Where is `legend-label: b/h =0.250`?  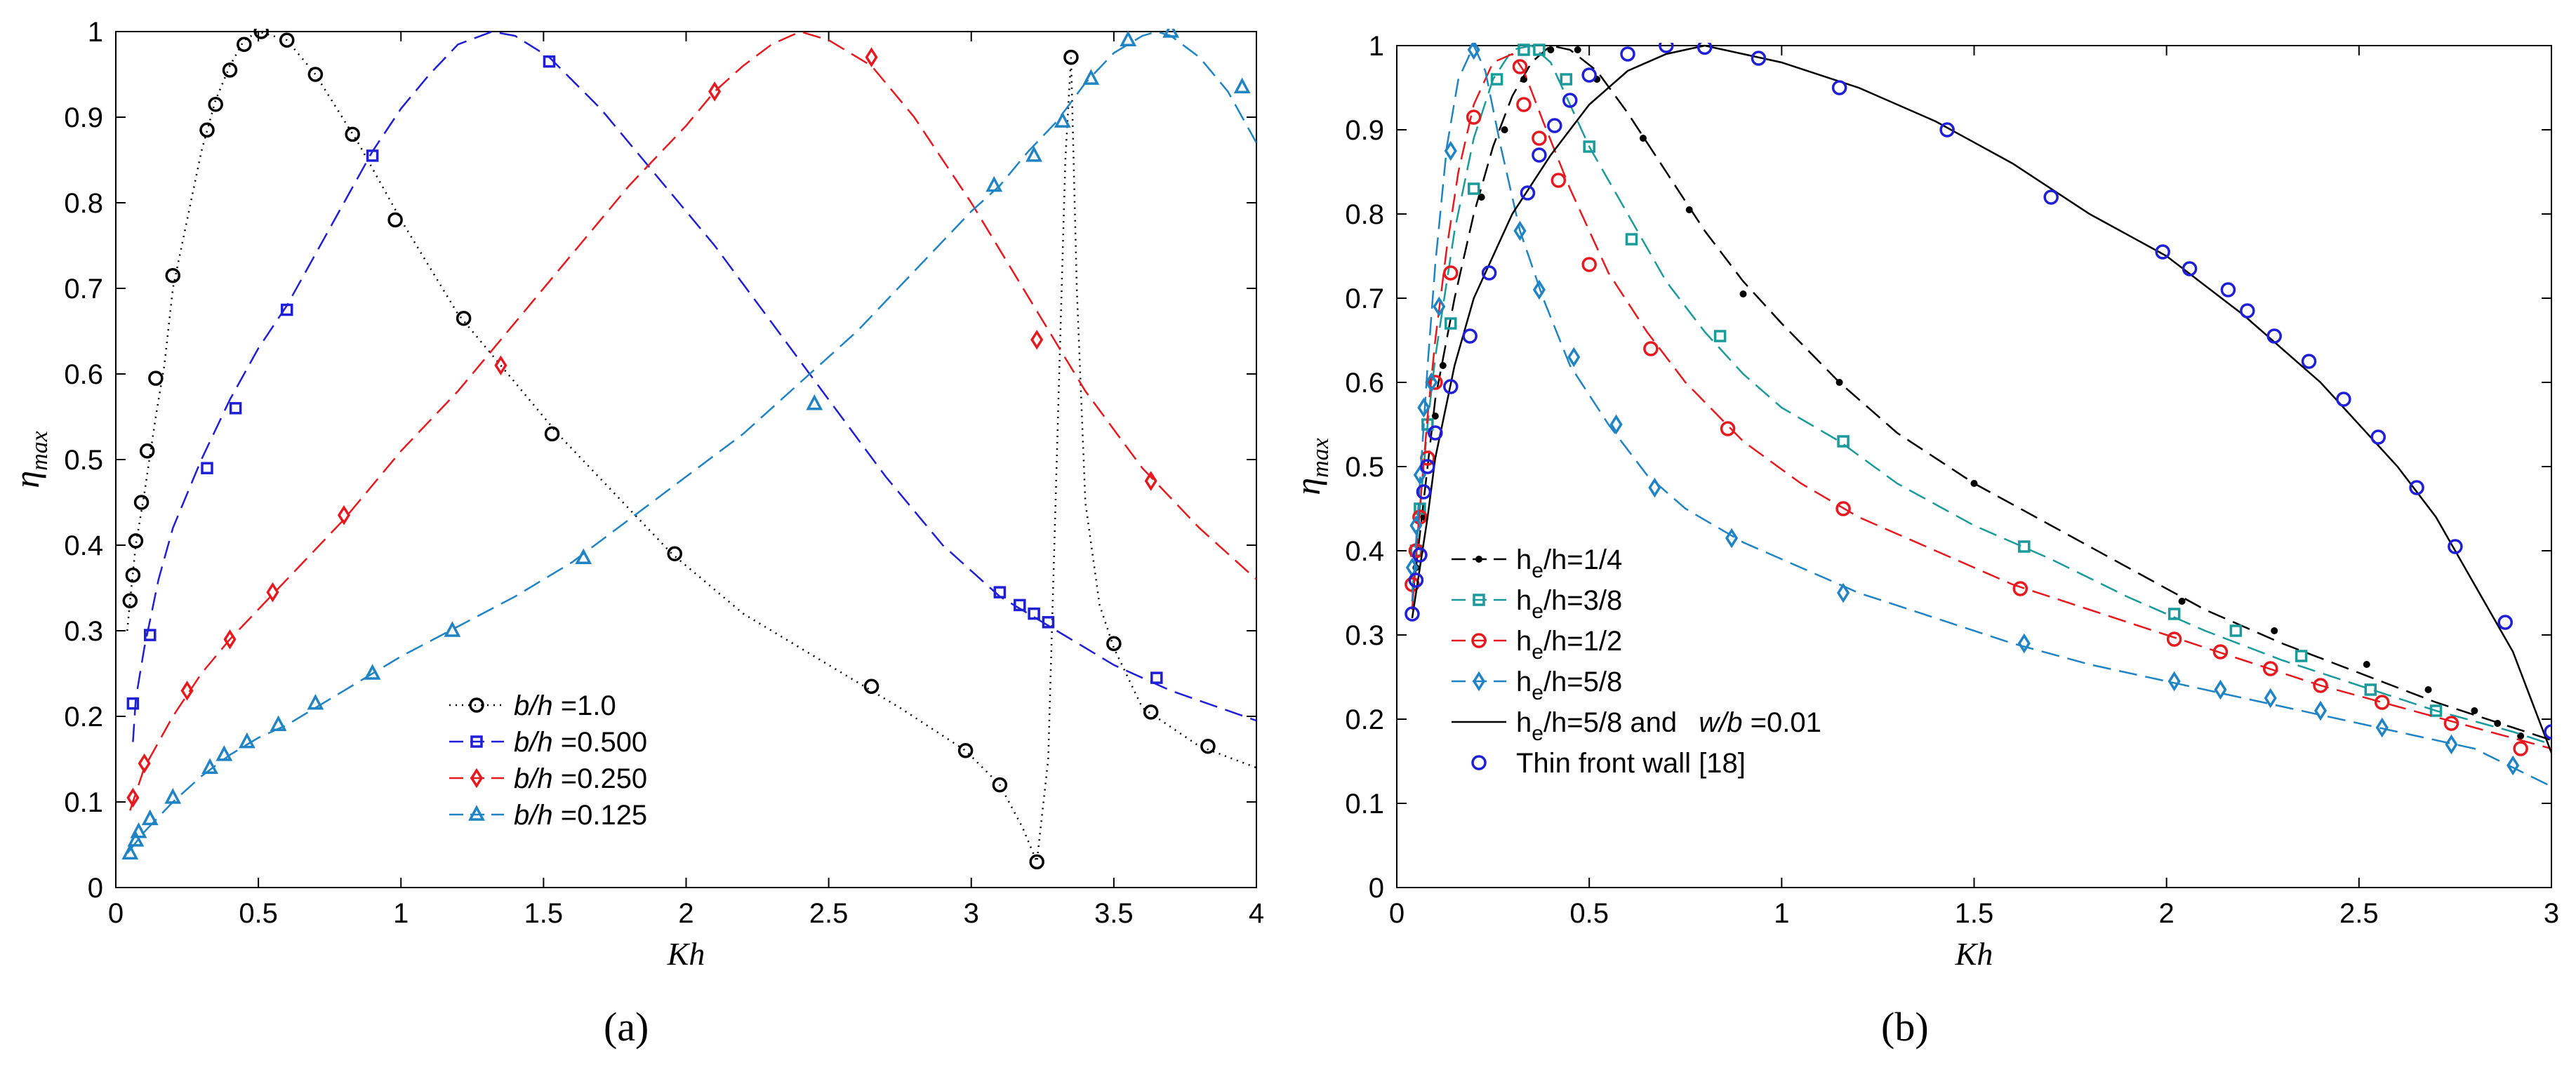
legend-label: b/h =0.250 is located at coordinates (580, 778).